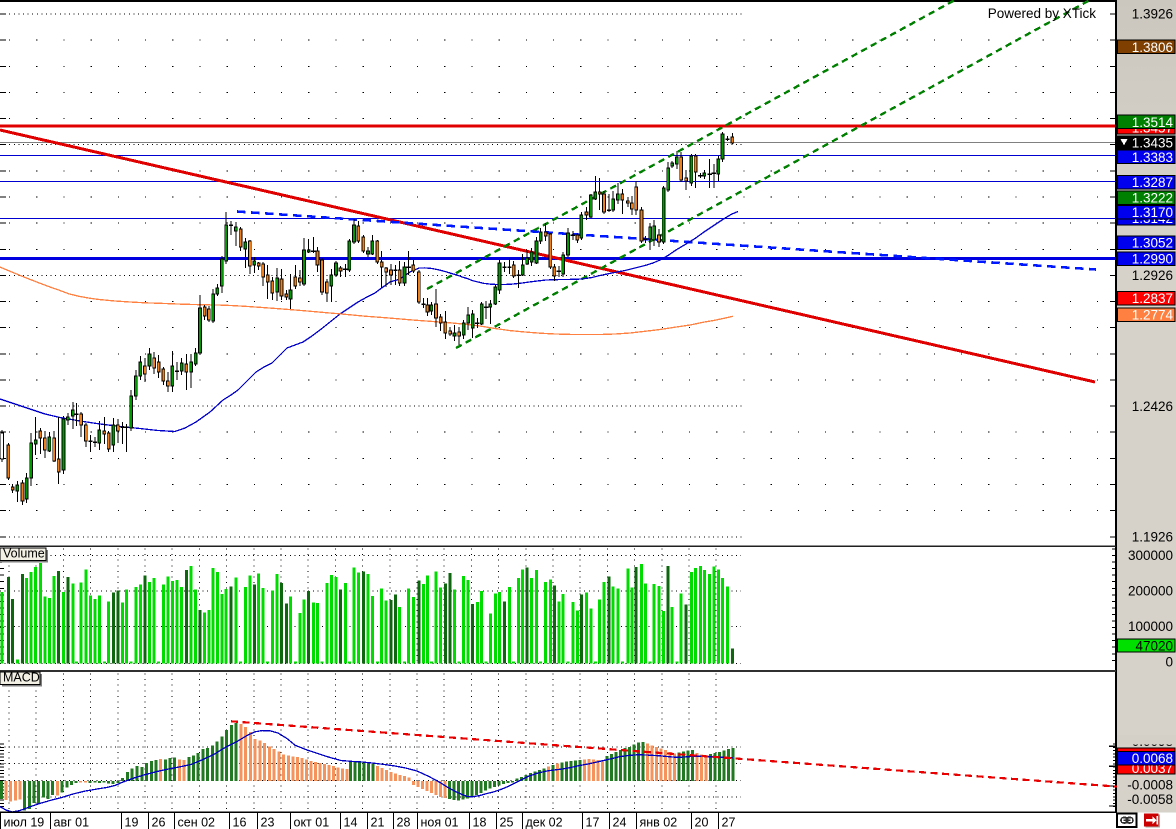 The width and height of the screenshot is (1176, 829). Describe the element at coordinates (729, 822) in the screenshot. I see `svg-text: 27` at that location.